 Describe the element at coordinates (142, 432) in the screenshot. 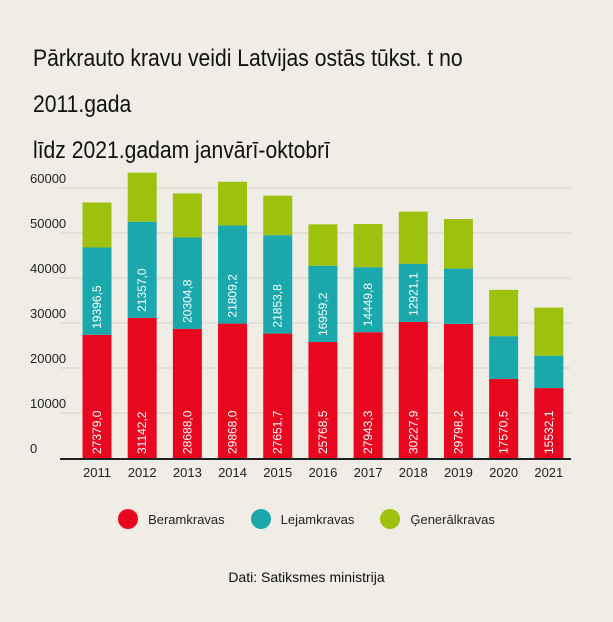

I see `data-label: 31142,2` at that location.